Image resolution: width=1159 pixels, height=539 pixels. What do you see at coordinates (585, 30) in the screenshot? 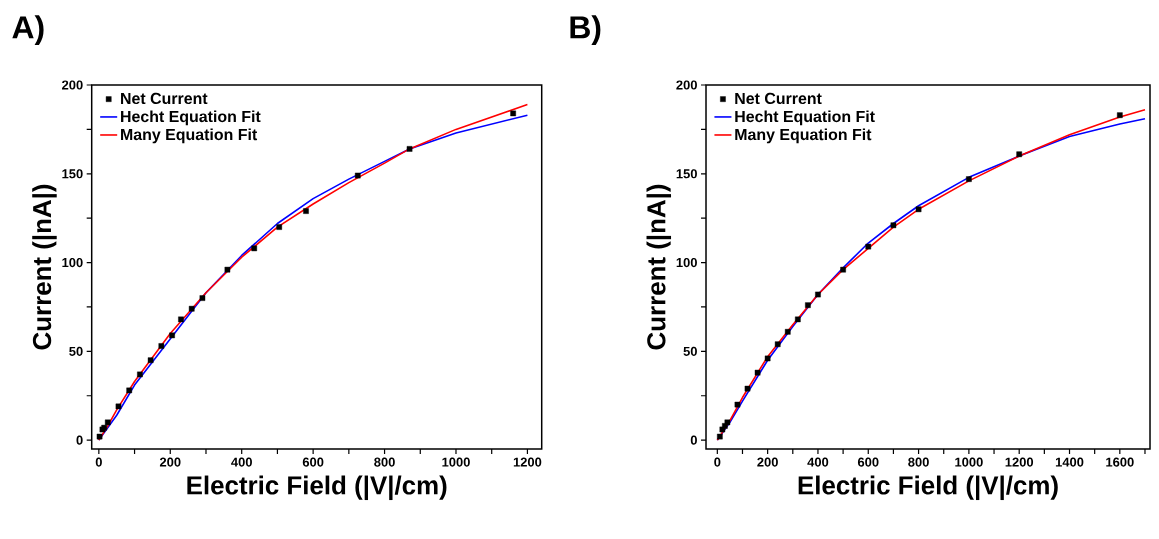
I see `chart-title: B)` at bounding box center [585, 30].